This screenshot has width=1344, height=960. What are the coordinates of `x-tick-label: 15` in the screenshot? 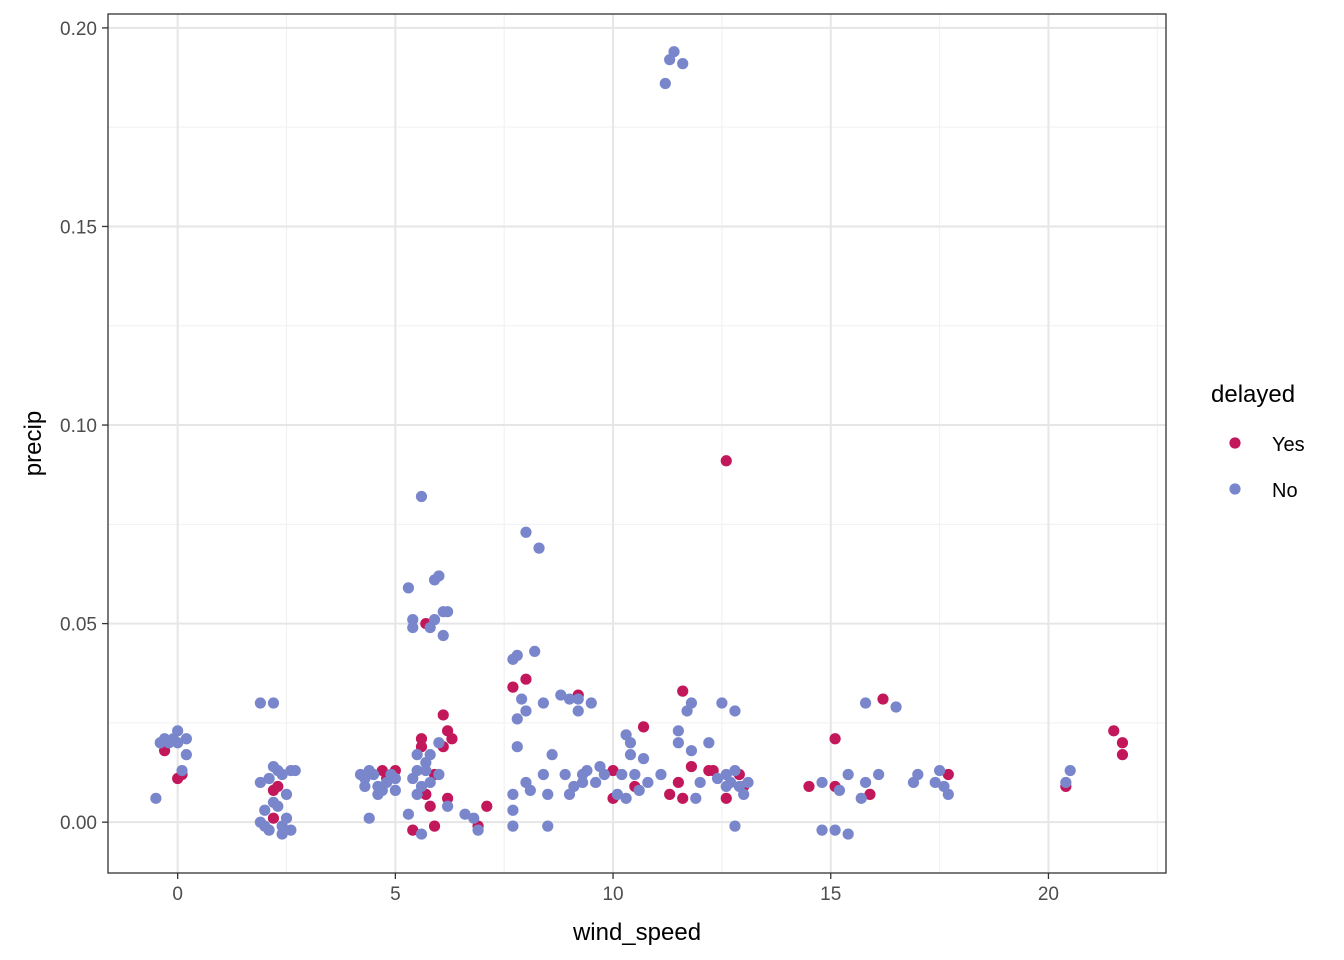 It's located at (830, 894).